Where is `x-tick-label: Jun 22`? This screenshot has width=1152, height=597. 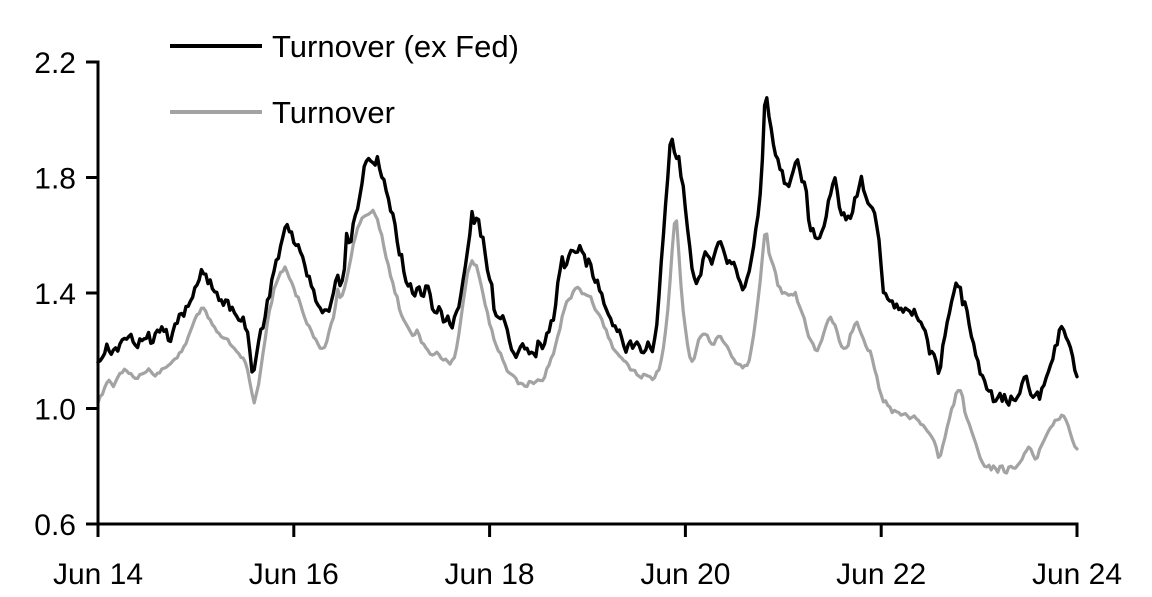 x-tick-label: Jun 22 is located at coordinates (881, 574).